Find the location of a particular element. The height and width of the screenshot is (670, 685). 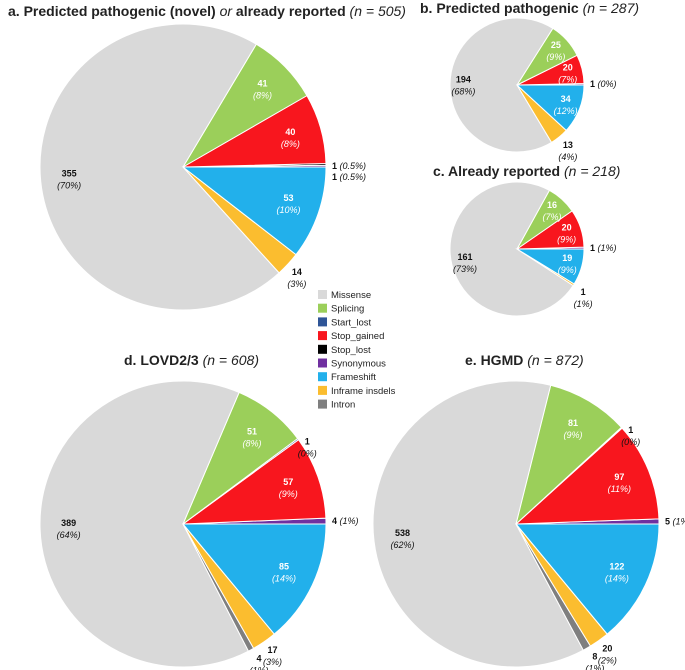

slice-label: 194 (68%) is located at coordinates (463, 85).